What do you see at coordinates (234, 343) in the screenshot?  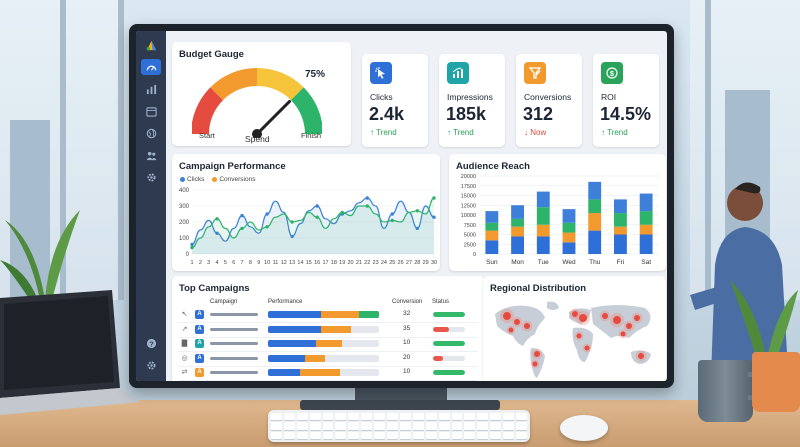 I see `campaign-name-placeholder` at bounding box center [234, 343].